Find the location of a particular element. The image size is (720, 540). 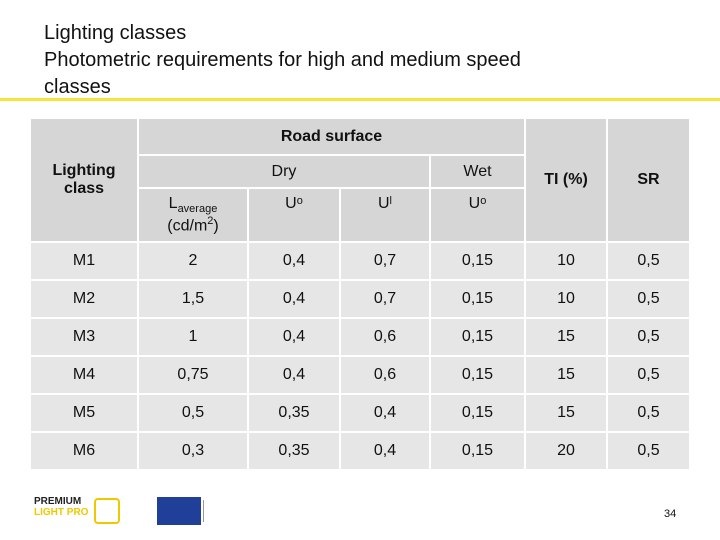

table-cell: 0,7 is located at coordinates (385, 261).